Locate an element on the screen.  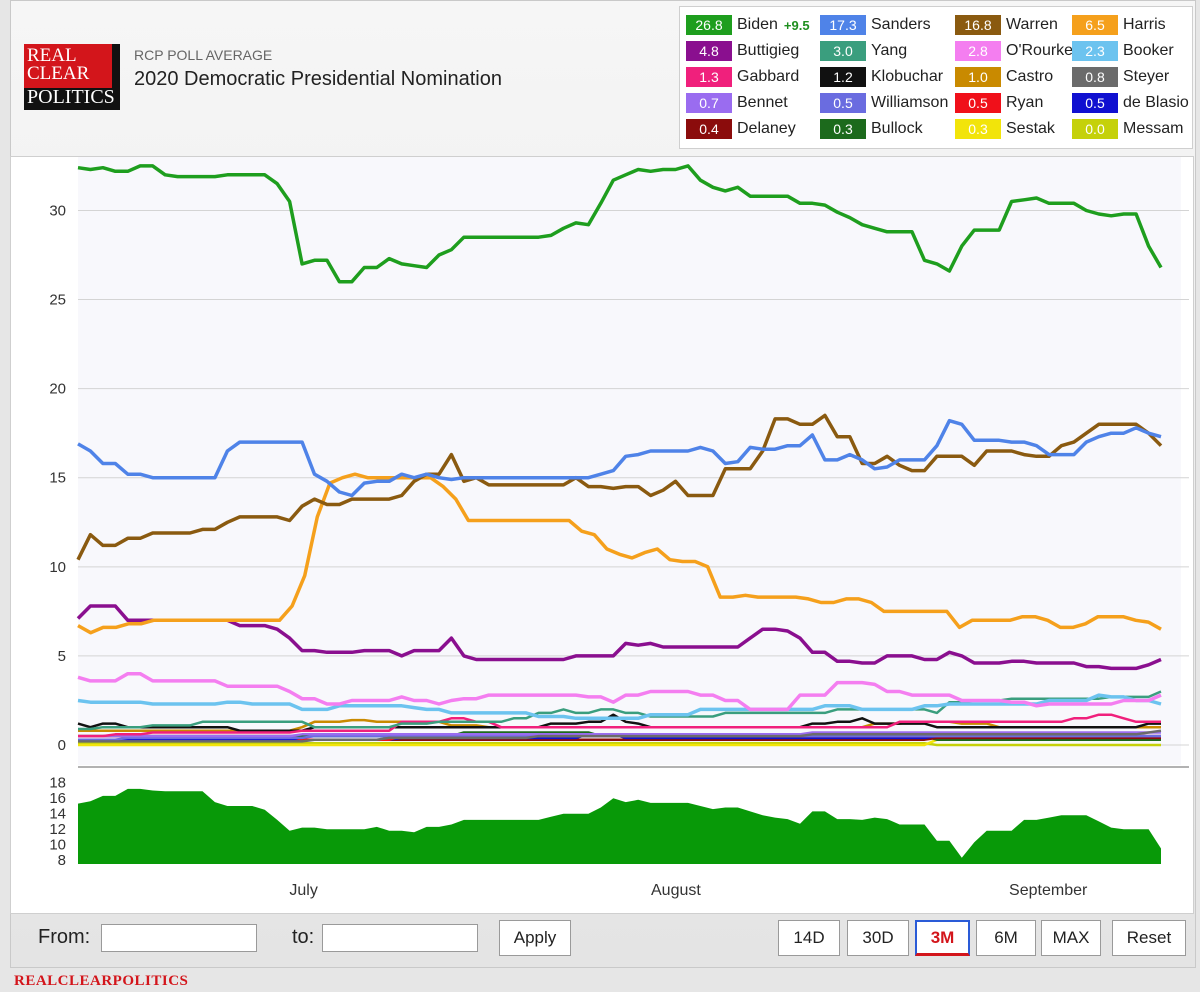
legend-item: 0.8 Steyer is located at coordinates (1120, 77).